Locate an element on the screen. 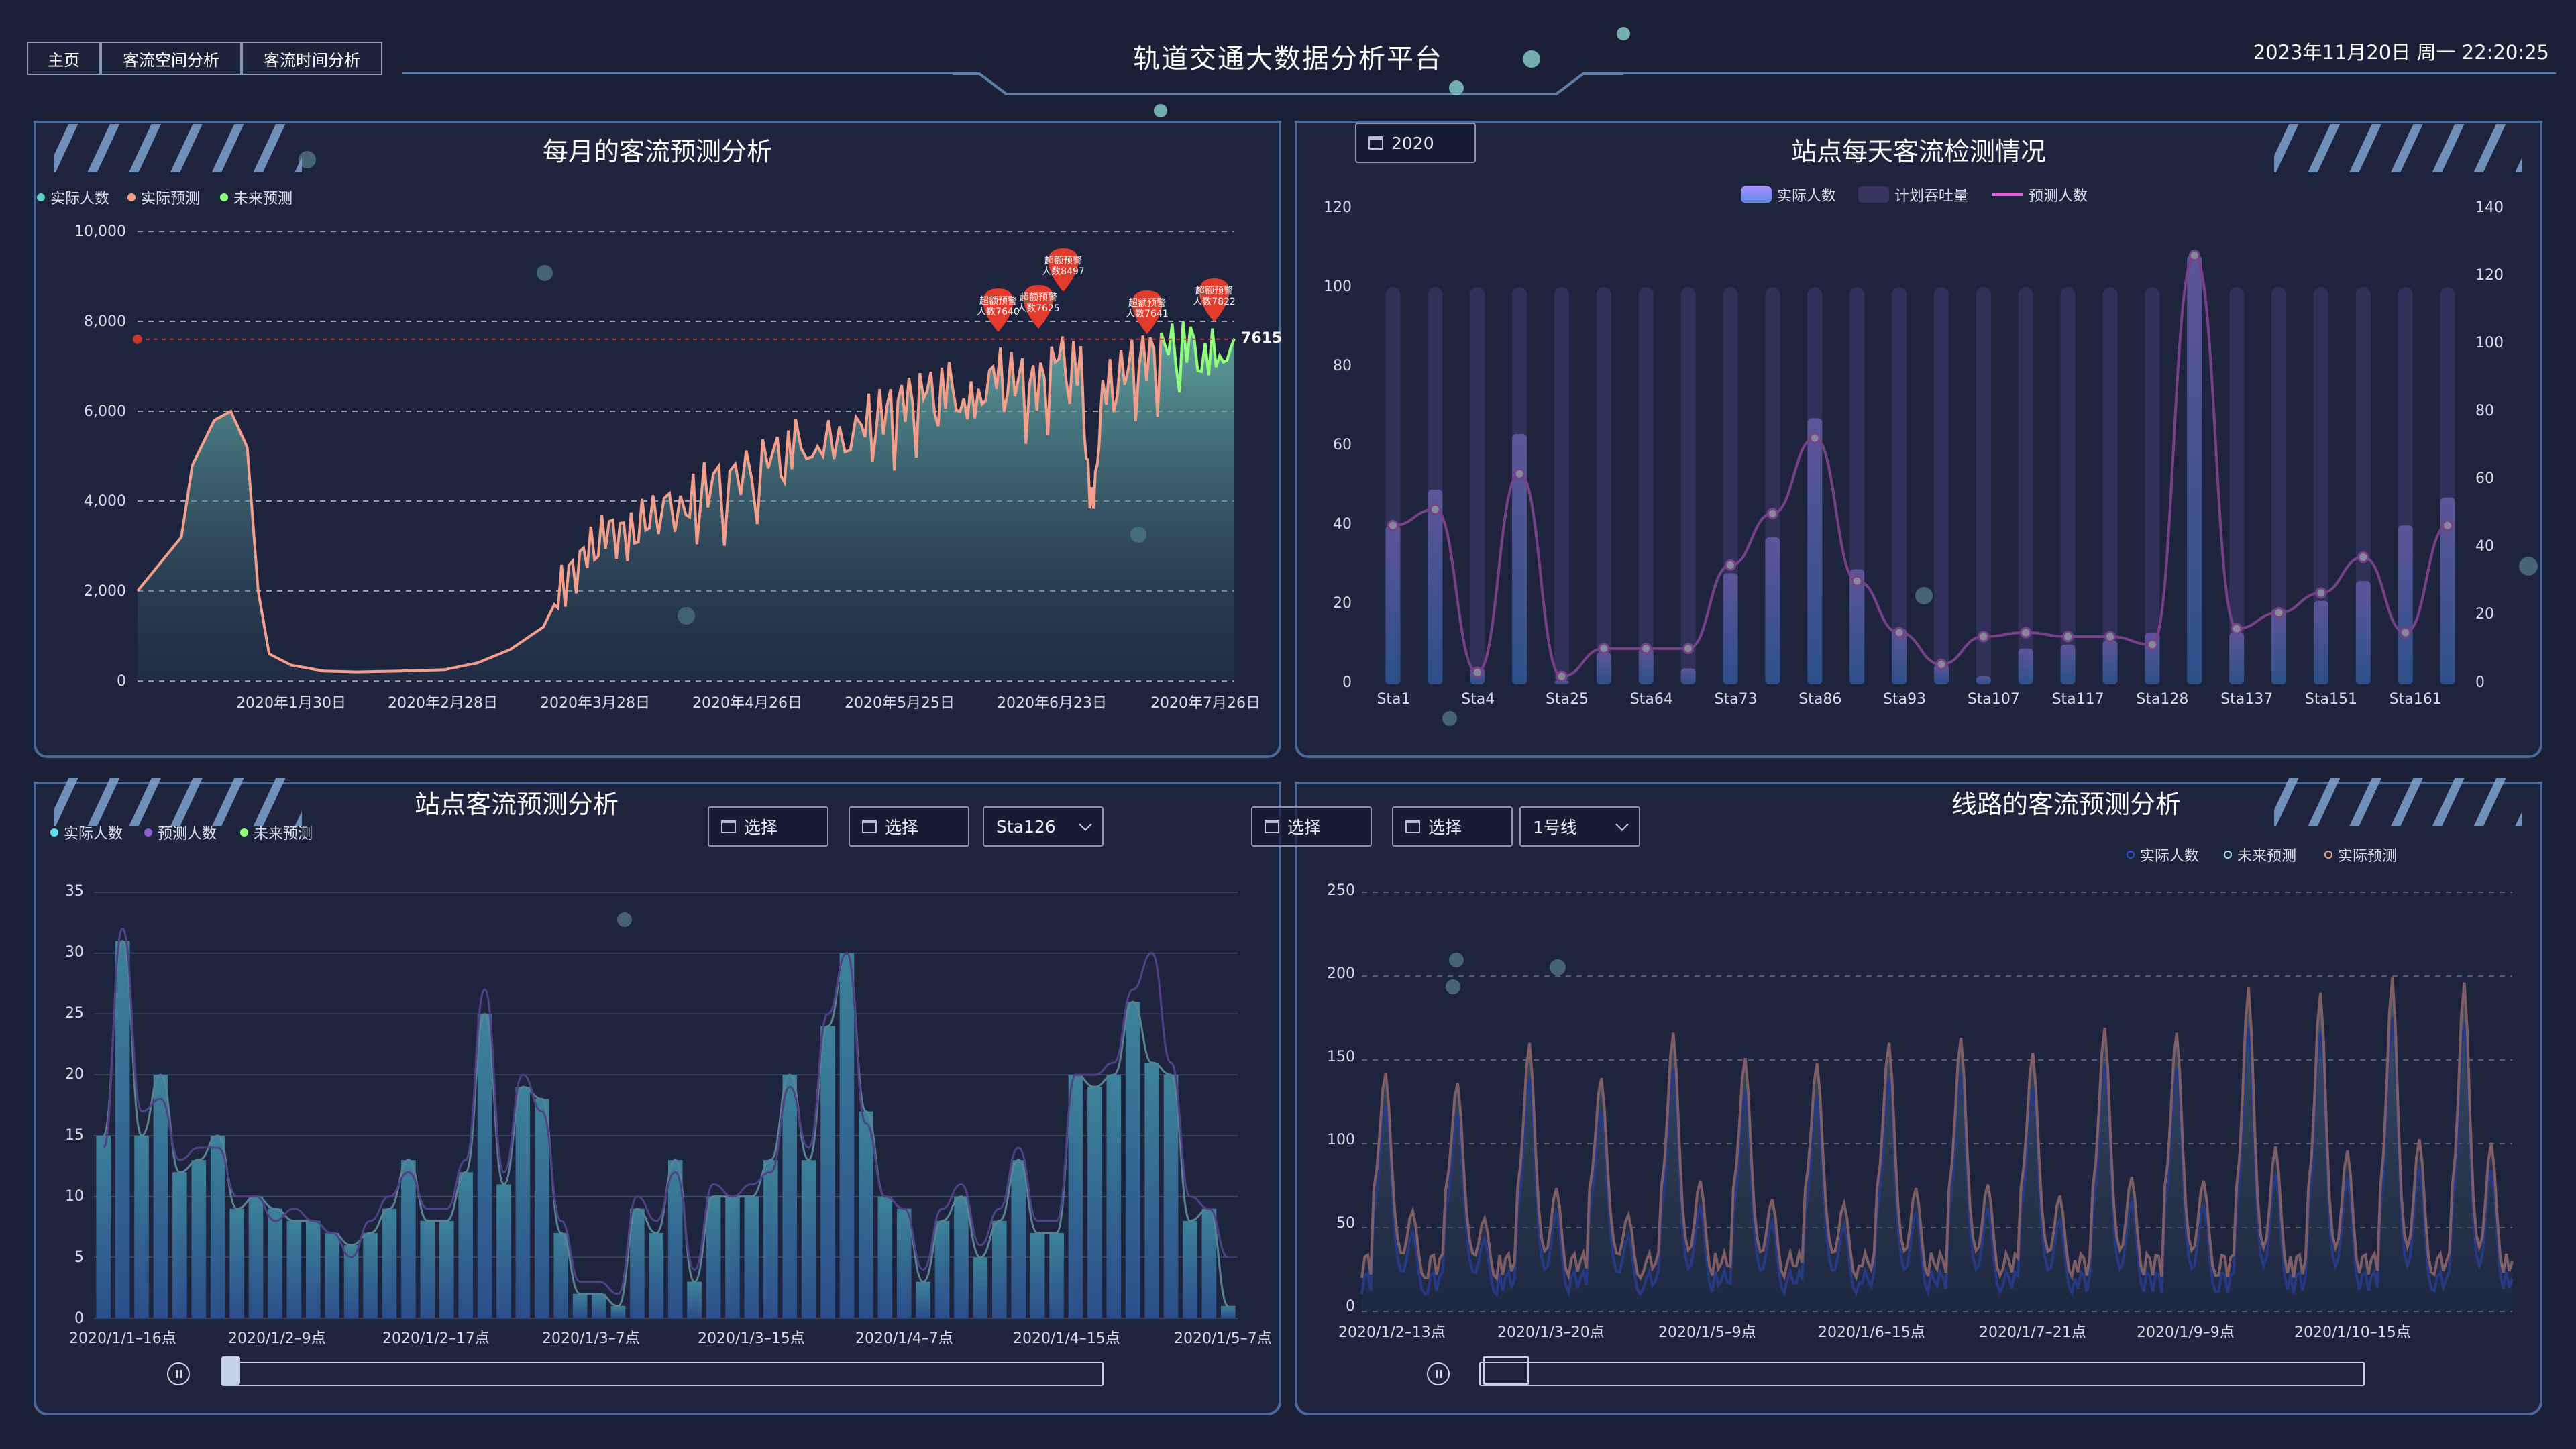 Image resolution: width=2576 pixels, height=1449 pixels. station-select: Sta126 is located at coordinates (1043, 826).